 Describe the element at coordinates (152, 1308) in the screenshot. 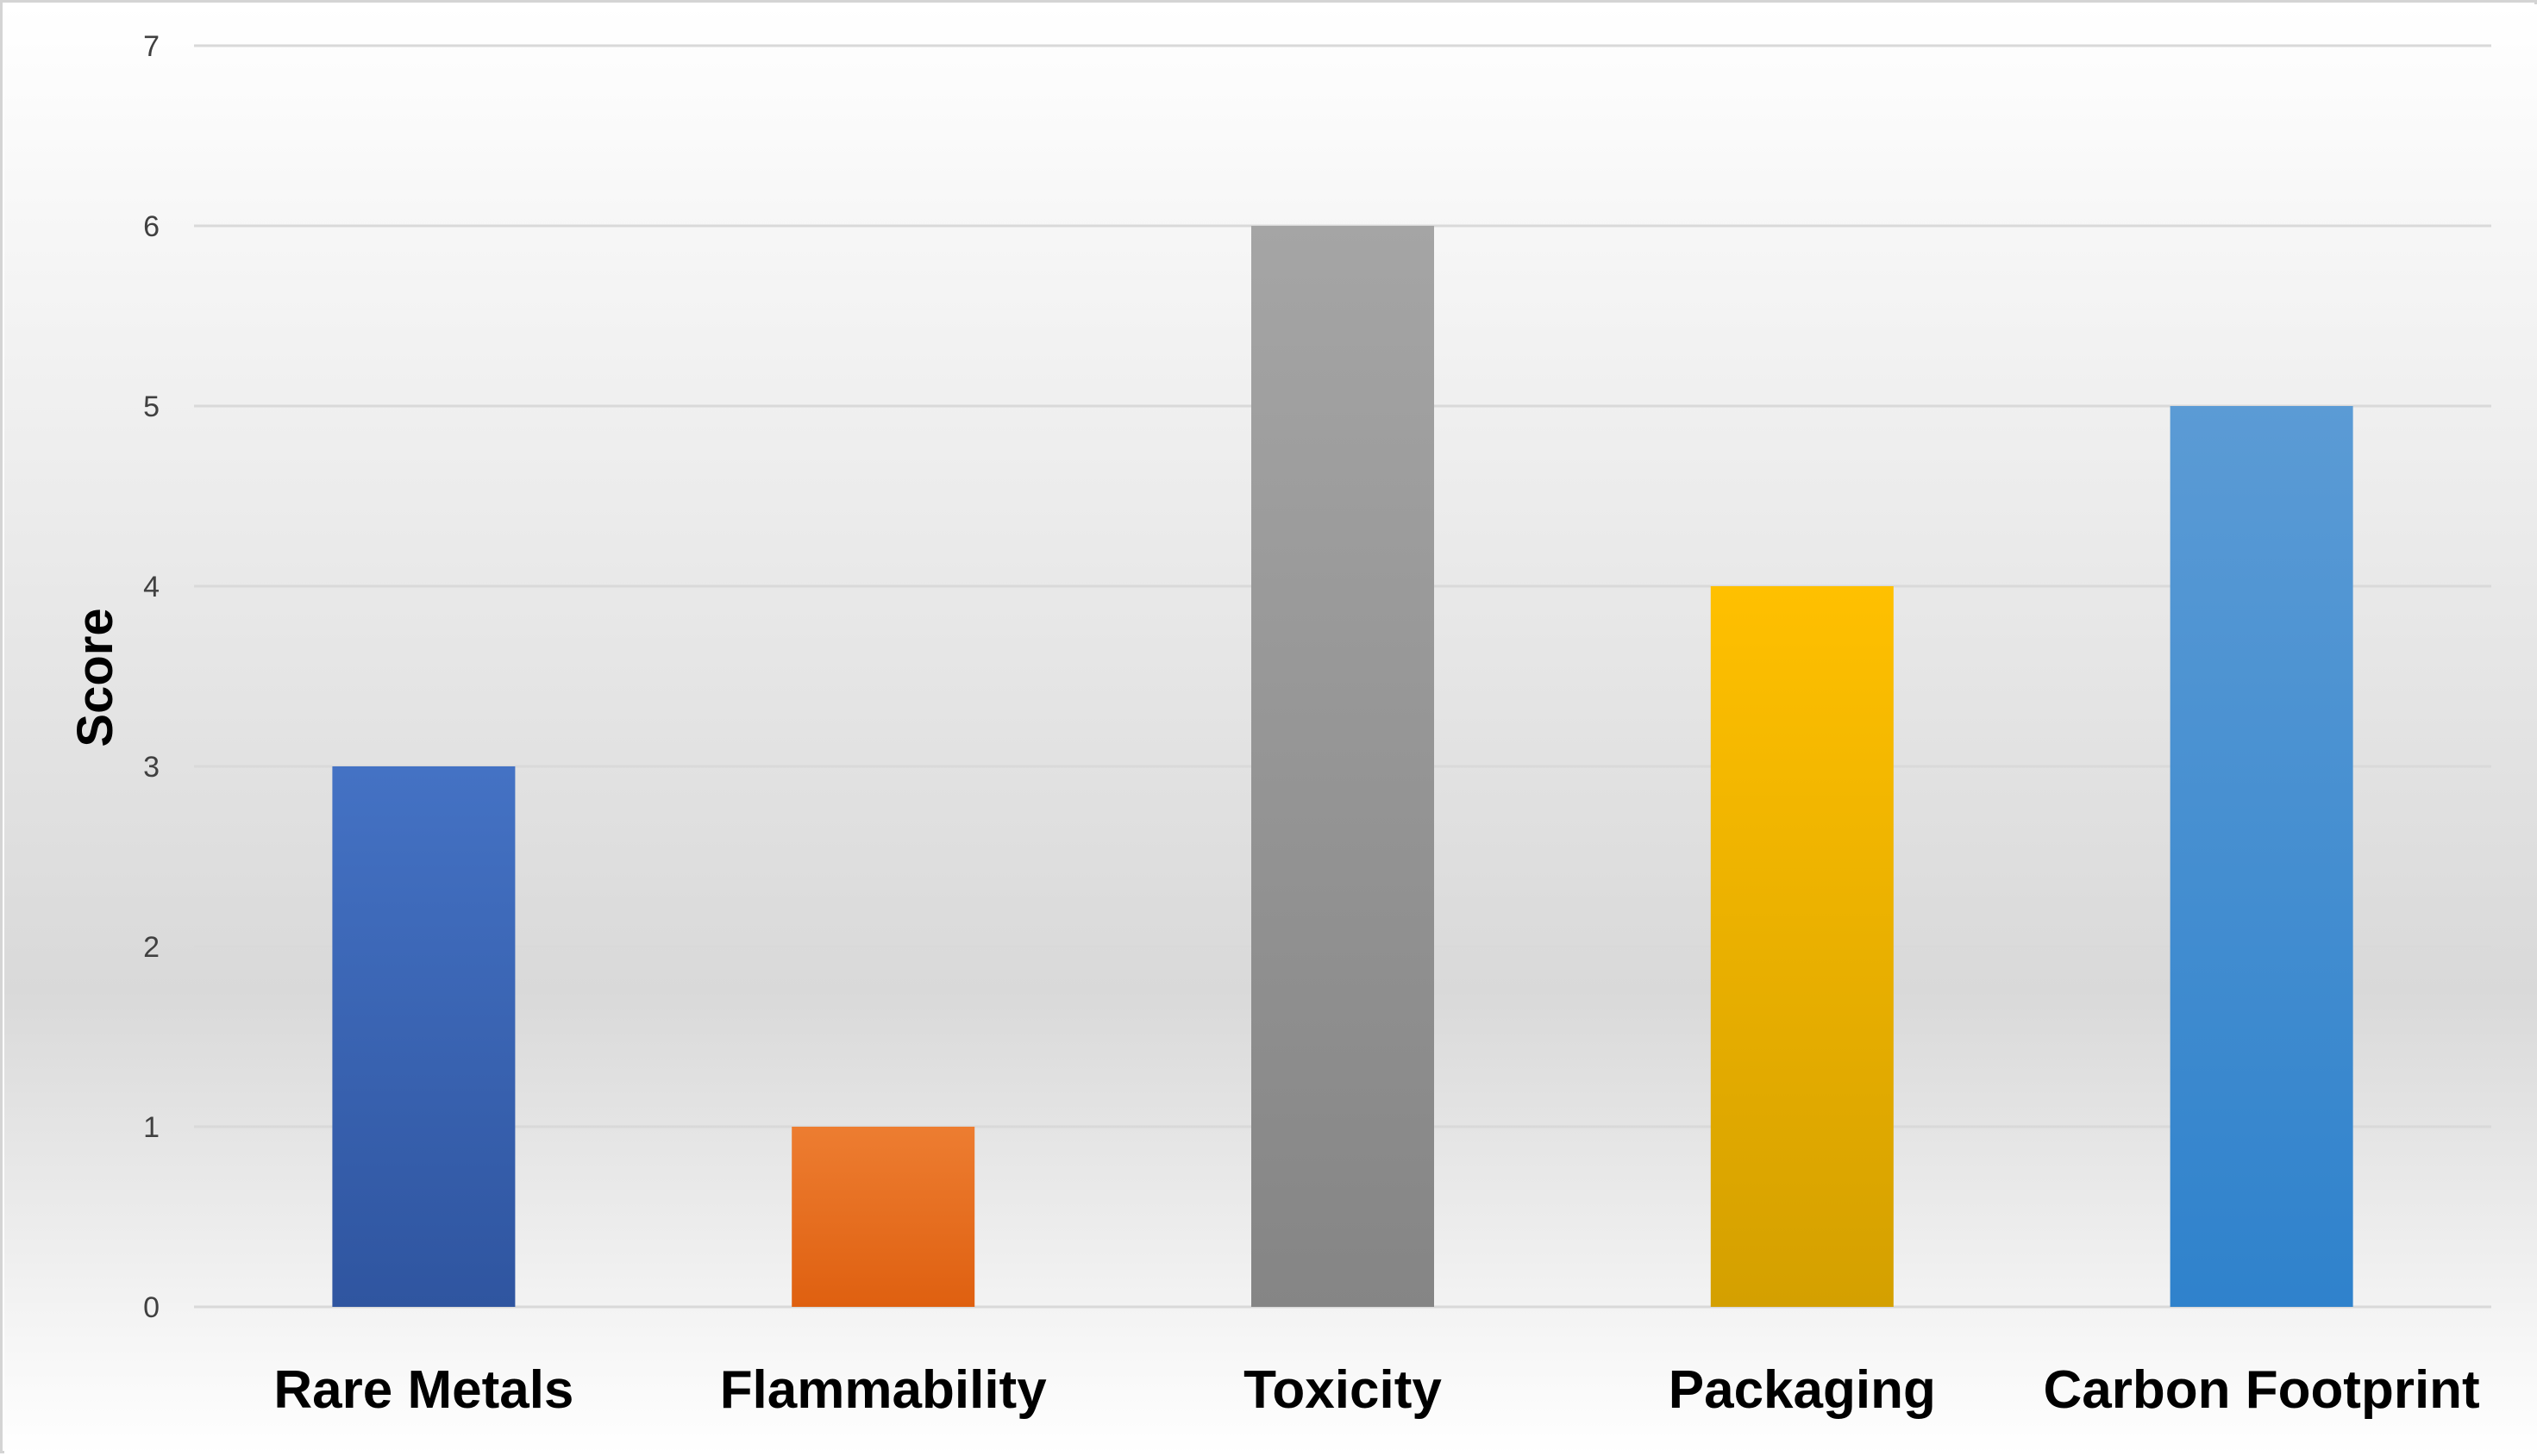

I see `y-tick-label: 0` at that location.